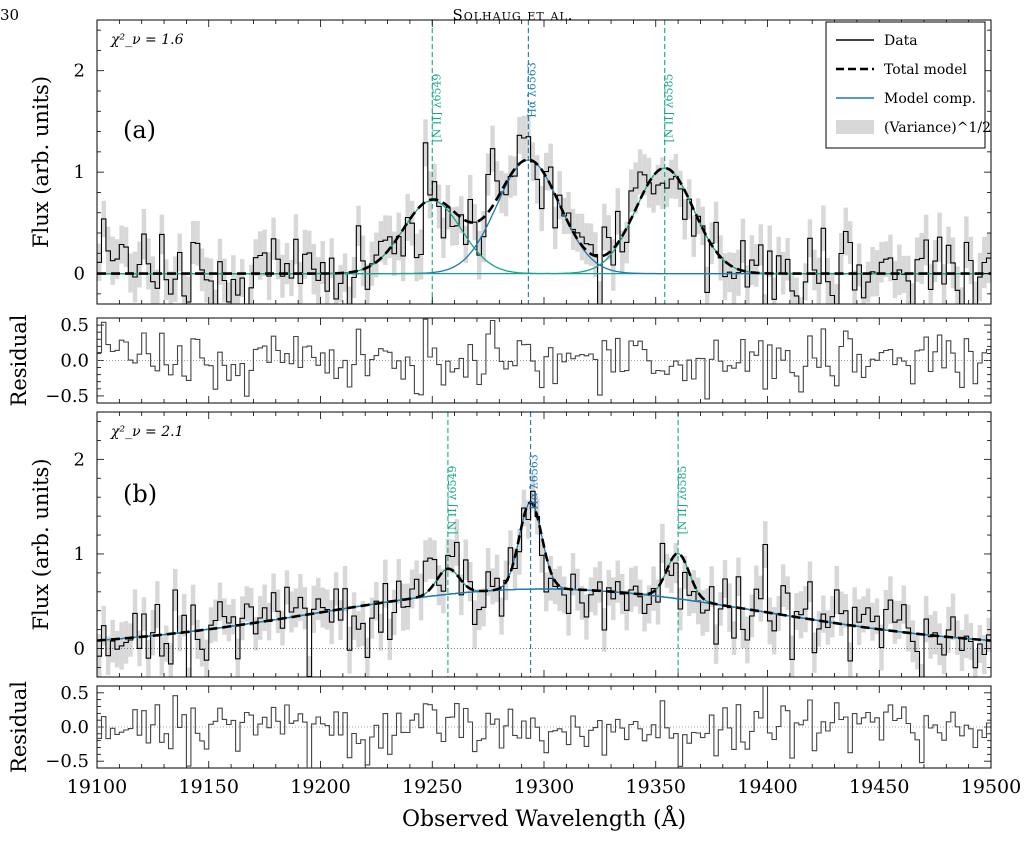  Describe the element at coordinates (855, 127) in the screenshot. I see `legend-swatch-variance` at that location.